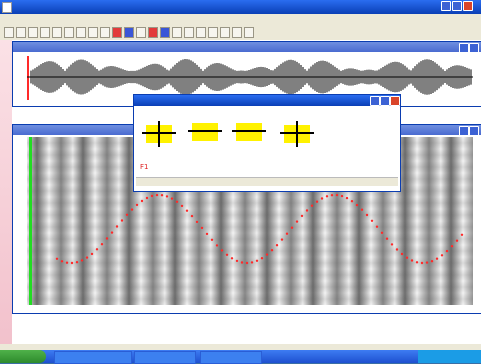  What do you see at coordinates (144, 167) in the screenshot?
I see `dialog-value-label: F1` at bounding box center [144, 167].